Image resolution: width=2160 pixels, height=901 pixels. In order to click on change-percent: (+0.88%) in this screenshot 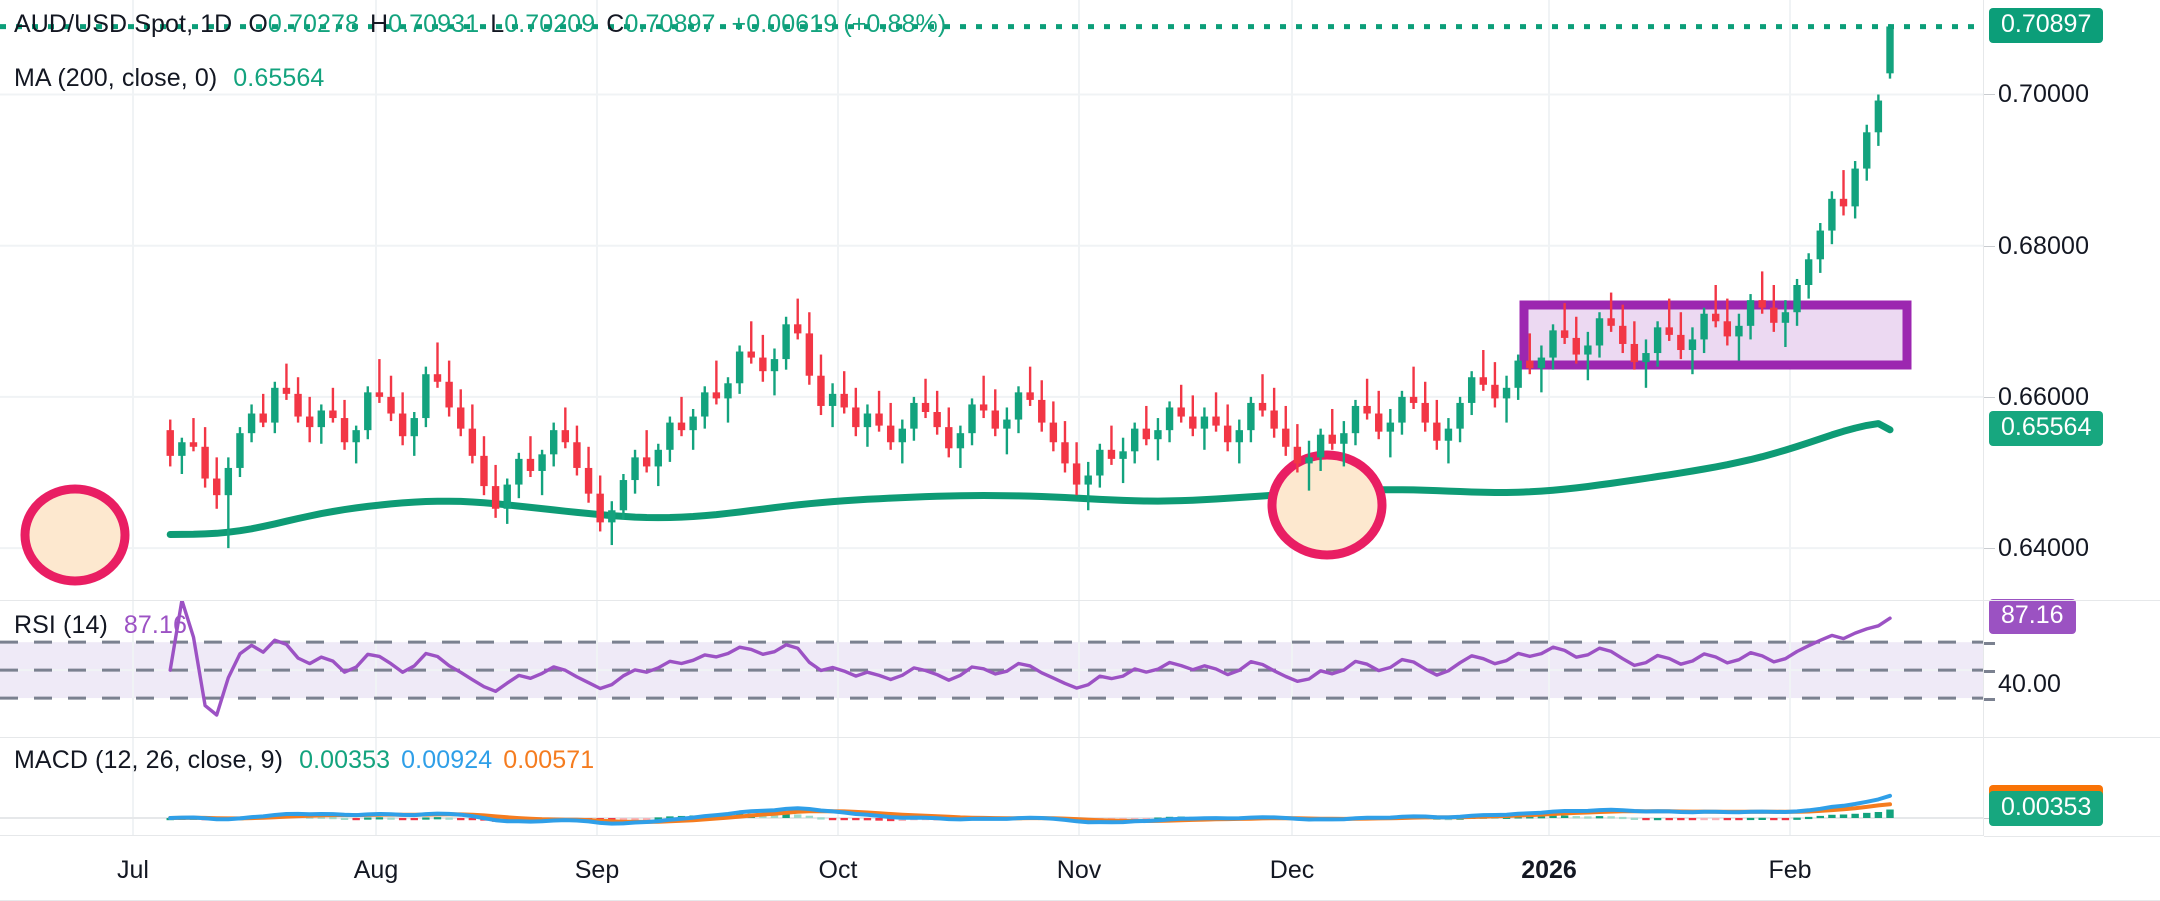, I will do `click(895, 24)`.